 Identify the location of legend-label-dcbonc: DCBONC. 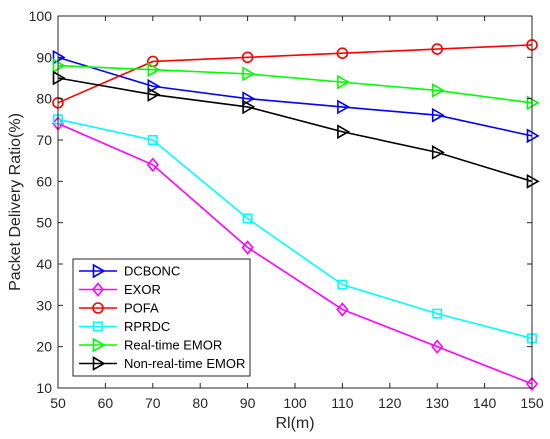
(152, 271).